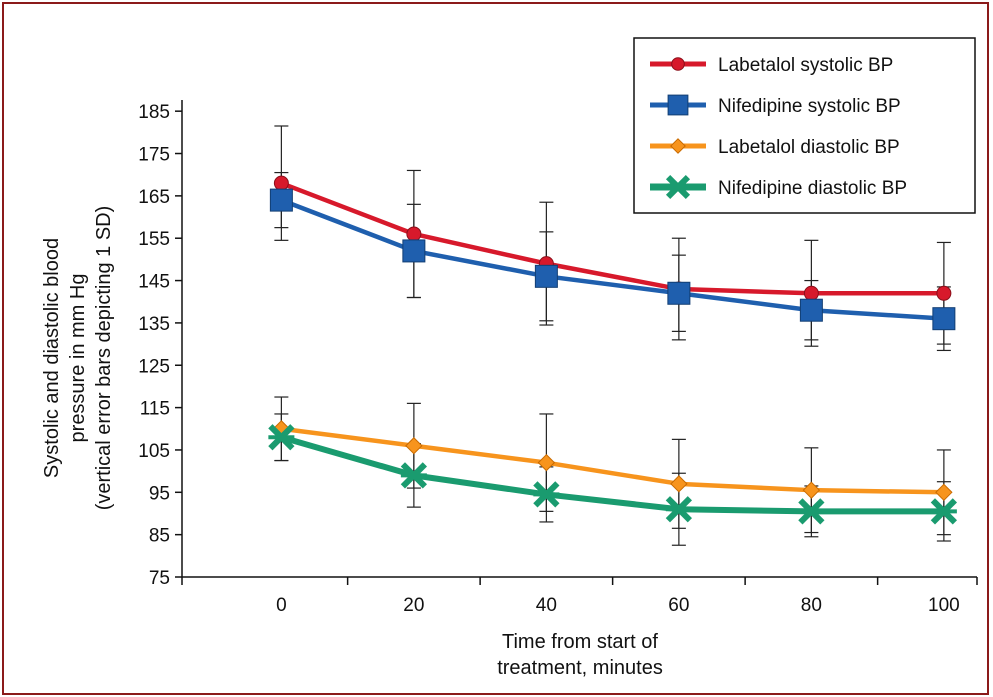 The height and width of the screenshot is (697, 993). What do you see at coordinates (413, 605) in the screenshot?
I see `x-tick-label: 20` at bounding box center [413, 605].